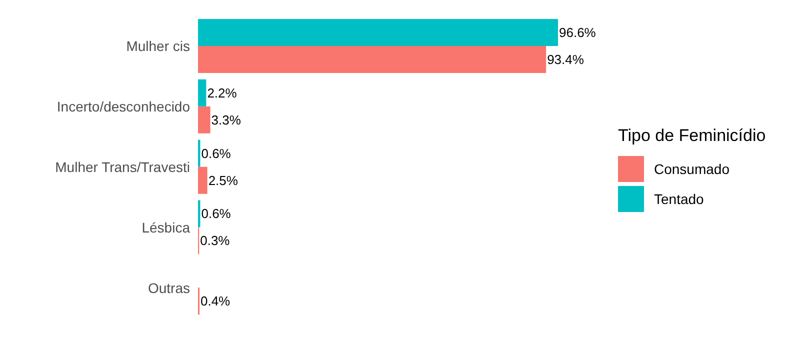 This screenshot has height=338, width=798. Describe the element at coordinates (158, 46) in the screenshot. I see `y-tick-label: Mulher cis` at that location.